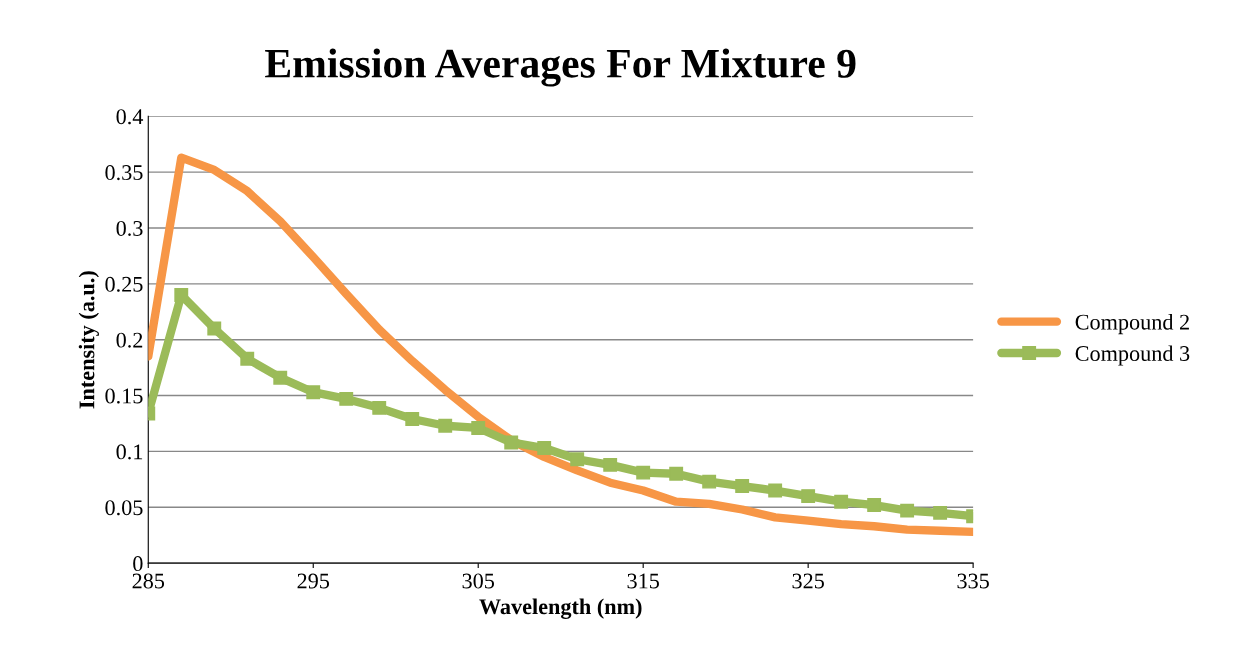 The image size is (1246, 672). What do you see at coordinates (88, 340) in the screenshot?
I see `y-axis-title: Intensity (a.u.)` at bounding box center [88, 340].